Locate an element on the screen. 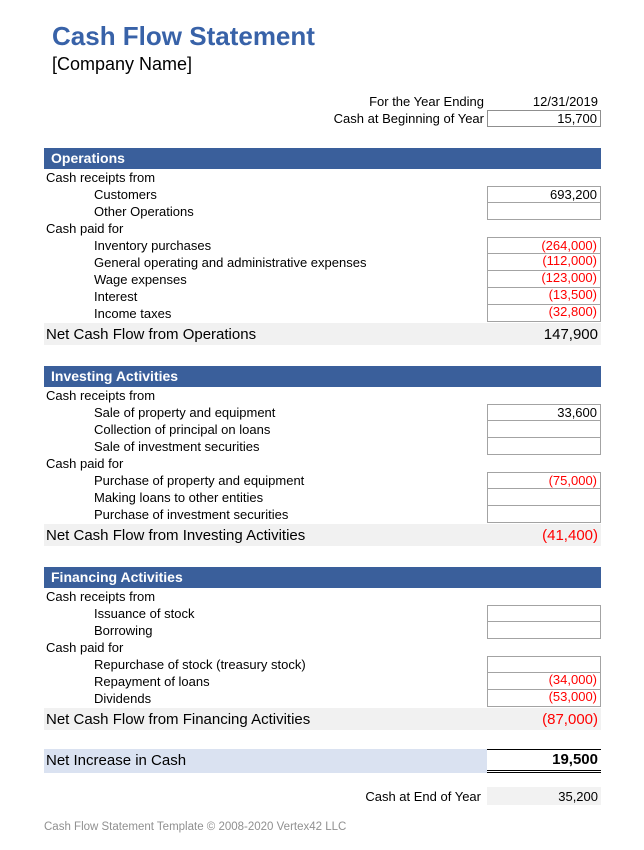 Image resolution: width=644 pixels, height=850 pixels. beginning-cash-label: Cash at Beginning of Year is located at coordinates (408, 118).